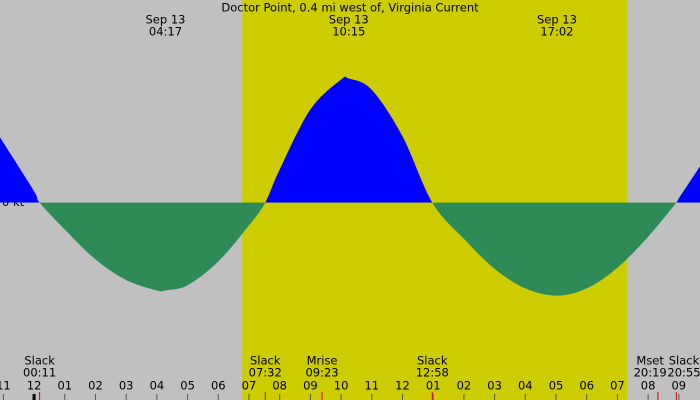  What do you see at coordinates (348, 32) in the screenshot?
I see `peak-time: 10:15` at bounding box center [348, 32].